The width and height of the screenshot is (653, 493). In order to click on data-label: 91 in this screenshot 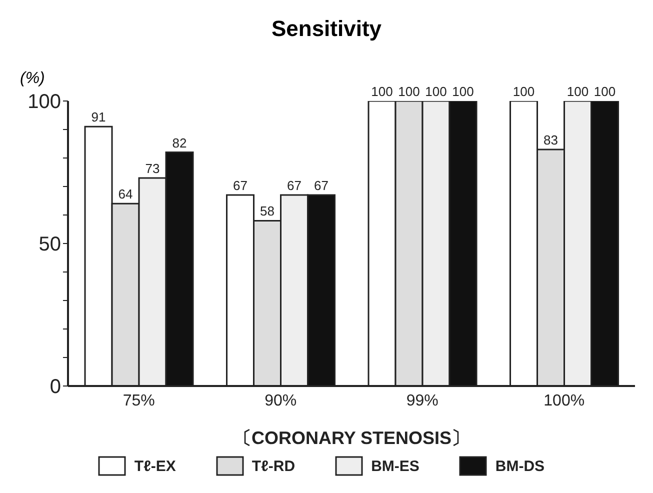, I will do `click(98, 117)`.